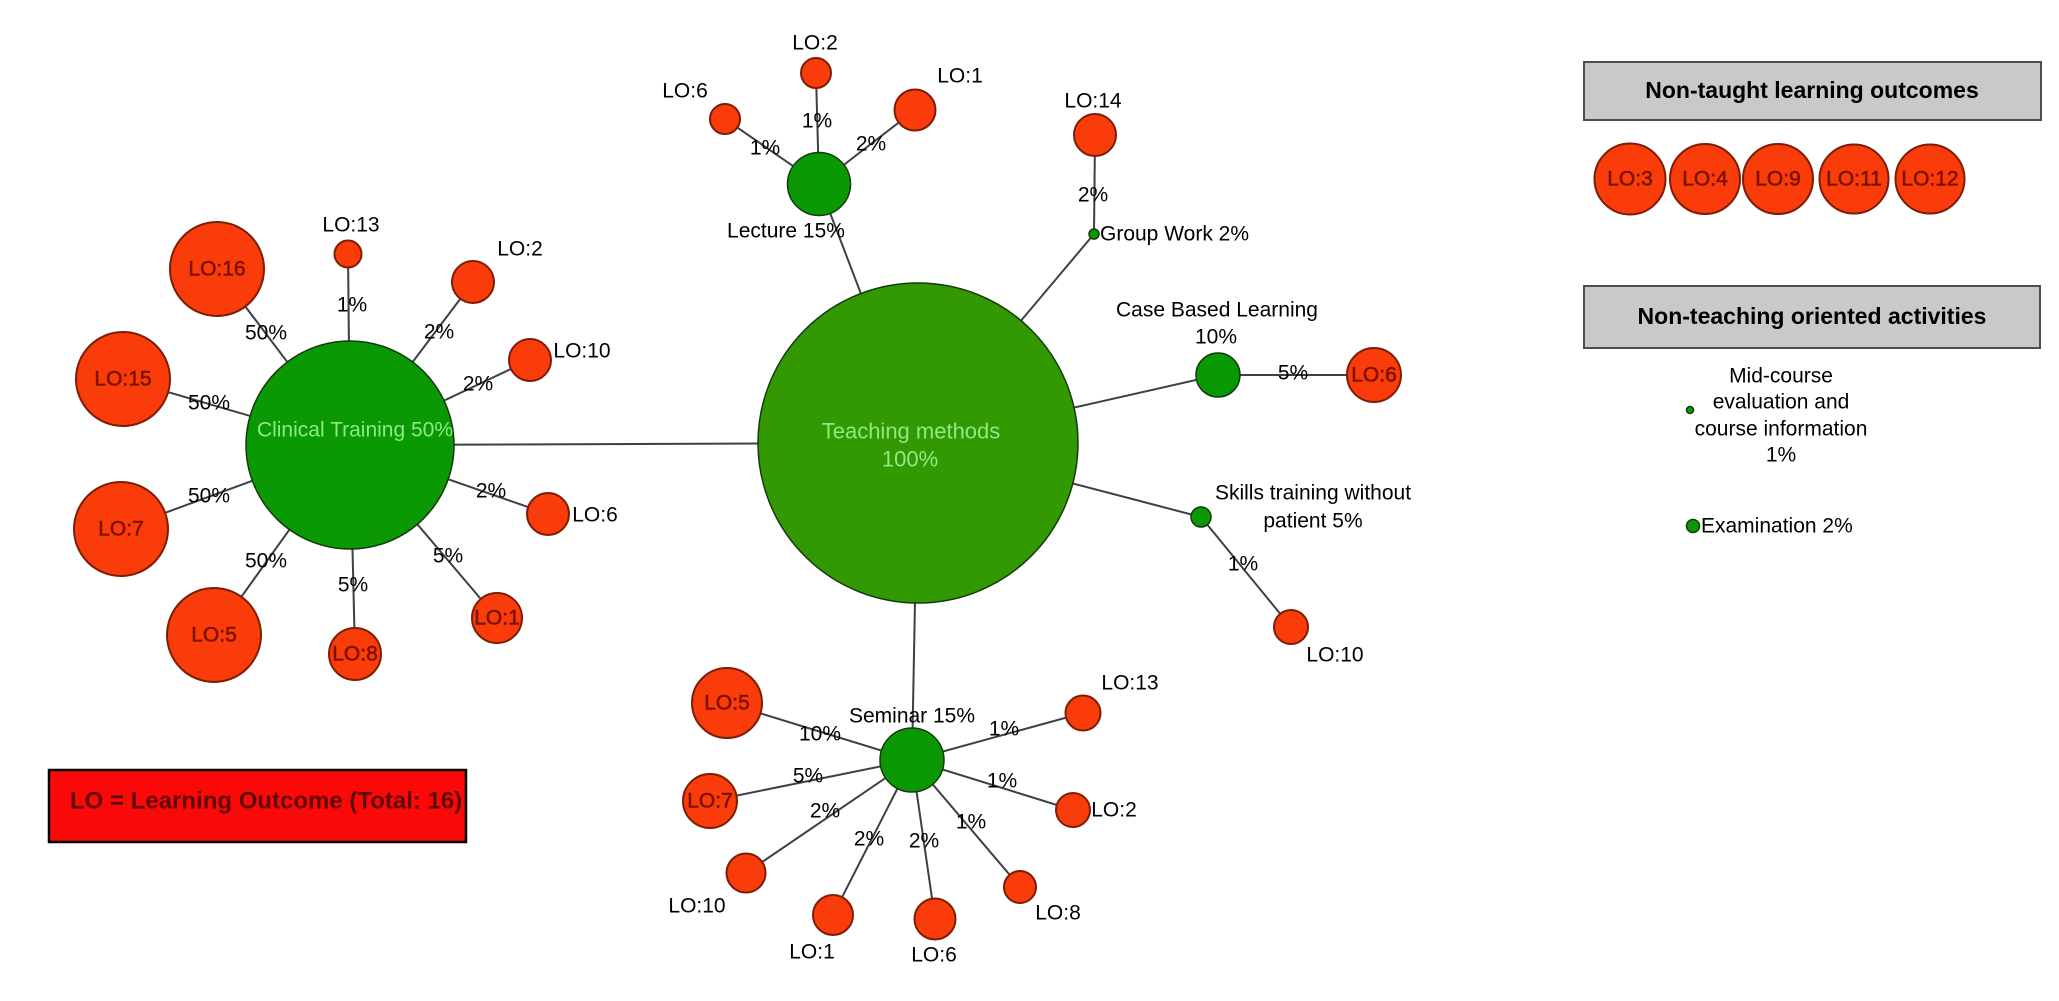 The height and width of the screenshot is (1001, 2059). I want to click on svg-text:Non-teaching oriented activiti: Non-teaching oriented activities, so click(1812, 316).